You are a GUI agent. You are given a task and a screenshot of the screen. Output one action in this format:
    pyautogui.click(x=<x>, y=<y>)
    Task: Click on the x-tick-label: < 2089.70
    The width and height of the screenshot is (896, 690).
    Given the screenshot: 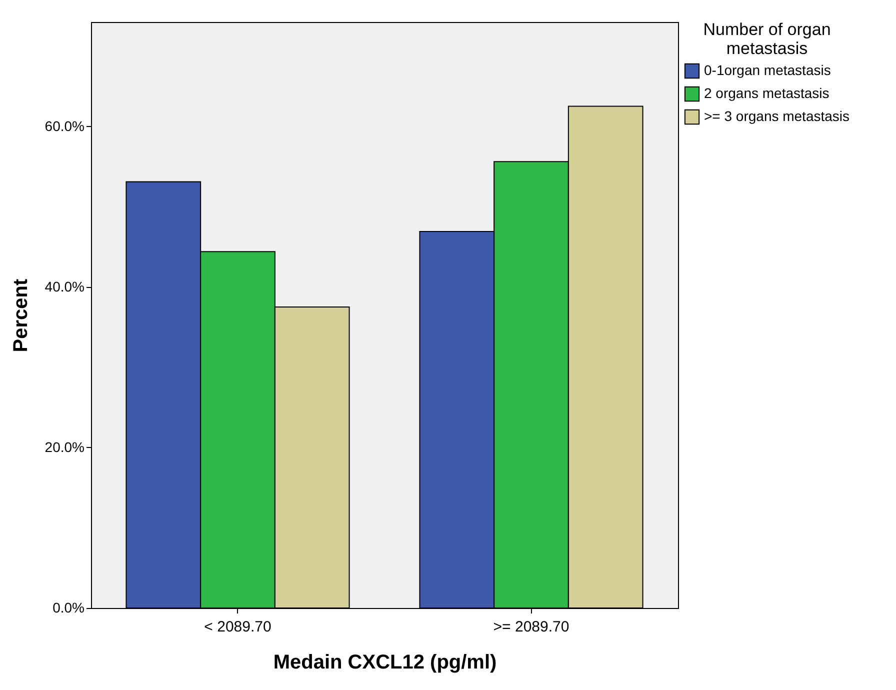 What is the action you would take?
    pyautogui.click(x=238, y=627)
    